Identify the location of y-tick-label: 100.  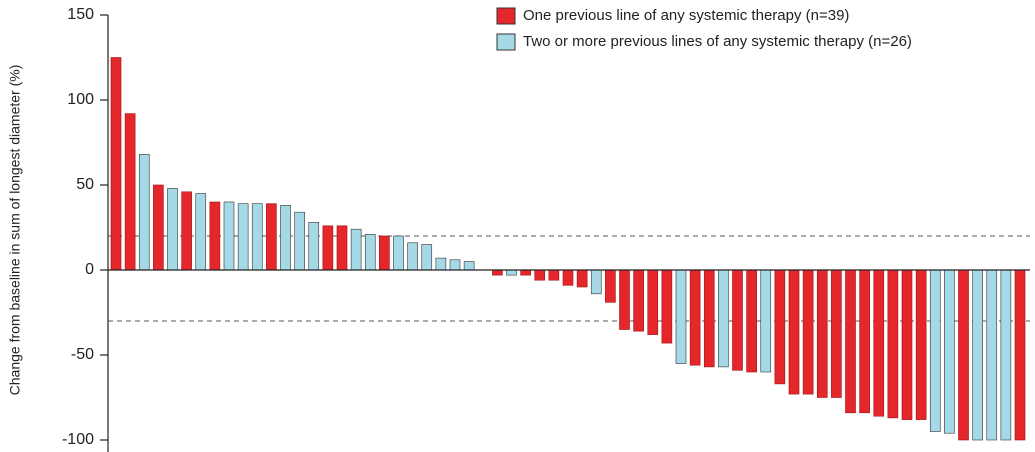
(80, 99).